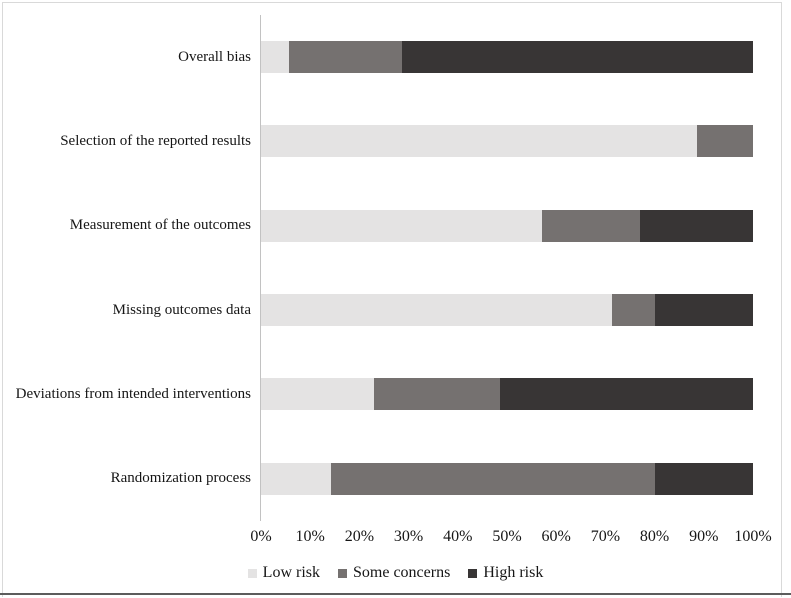  What do you see at coordinates (408, 536) in the screenshot?
I see `x-tick-label: 30%` at bounding box center [408, 536].